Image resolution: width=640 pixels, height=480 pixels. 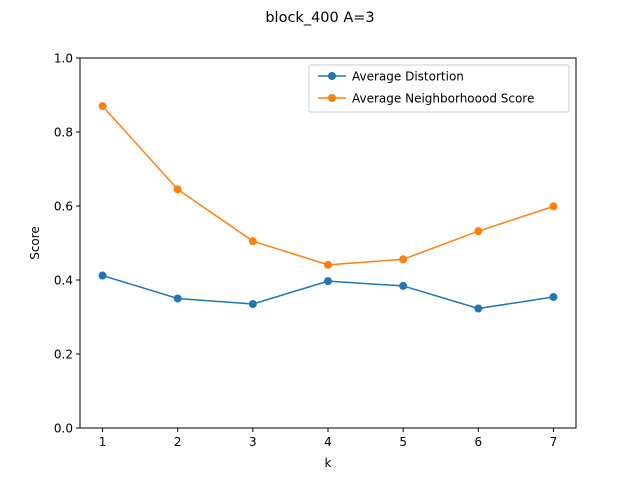 I want to click on y-tick-label: 0.2, so click(x=63, y=355).